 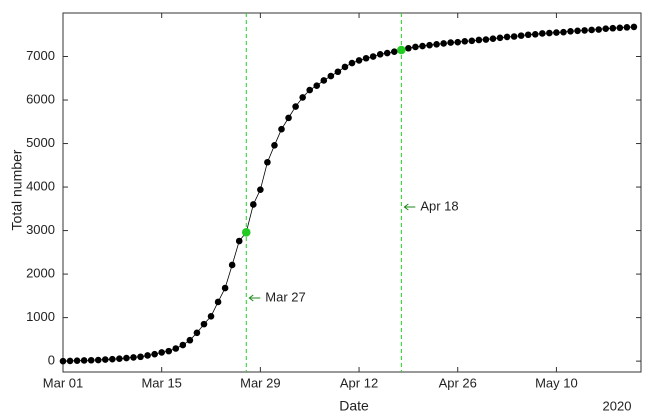 I want to click on x-tick-label: Apr 26, so click(x=458, y=382).